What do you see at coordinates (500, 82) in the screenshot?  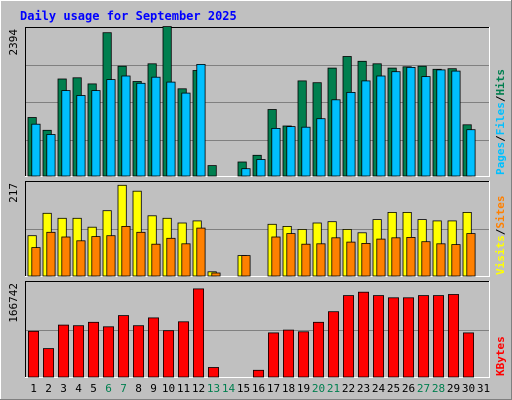 I see `legend-item-hits: Hits` at bounding box center [500, 82].